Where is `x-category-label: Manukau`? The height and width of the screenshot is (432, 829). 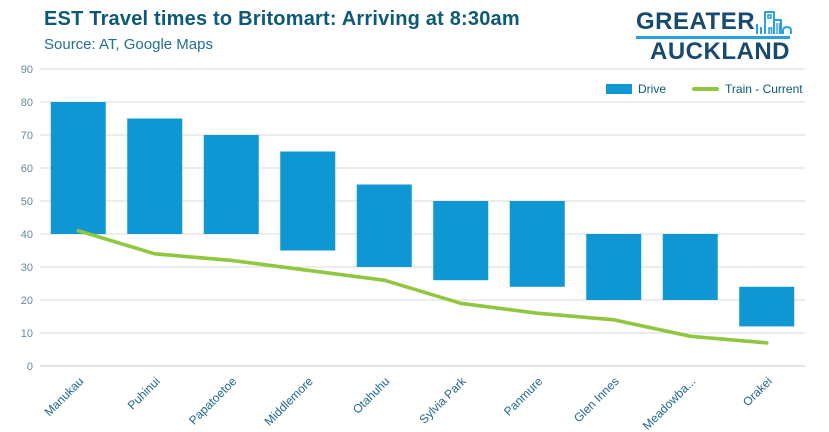
x-category-label: Manukau is located at coordinates (64, 396).